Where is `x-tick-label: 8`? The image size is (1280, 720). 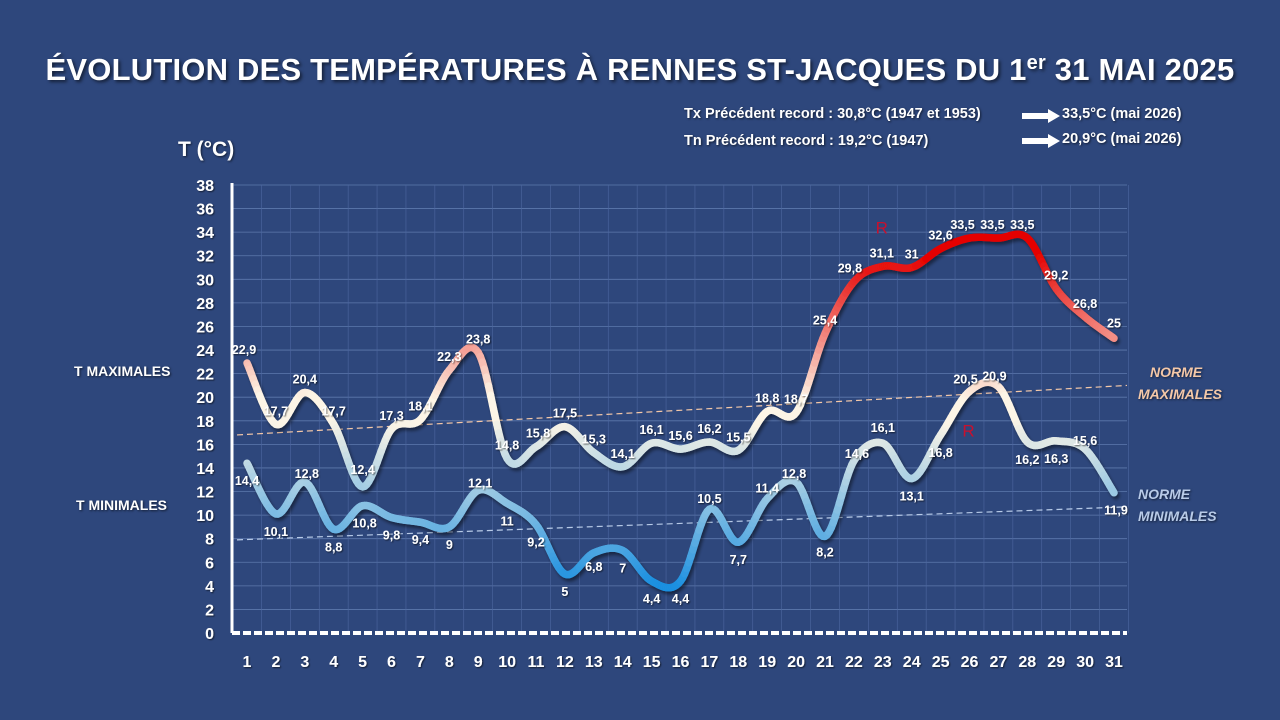 x-tick-label: 8 is located at coordinates (449, 662).